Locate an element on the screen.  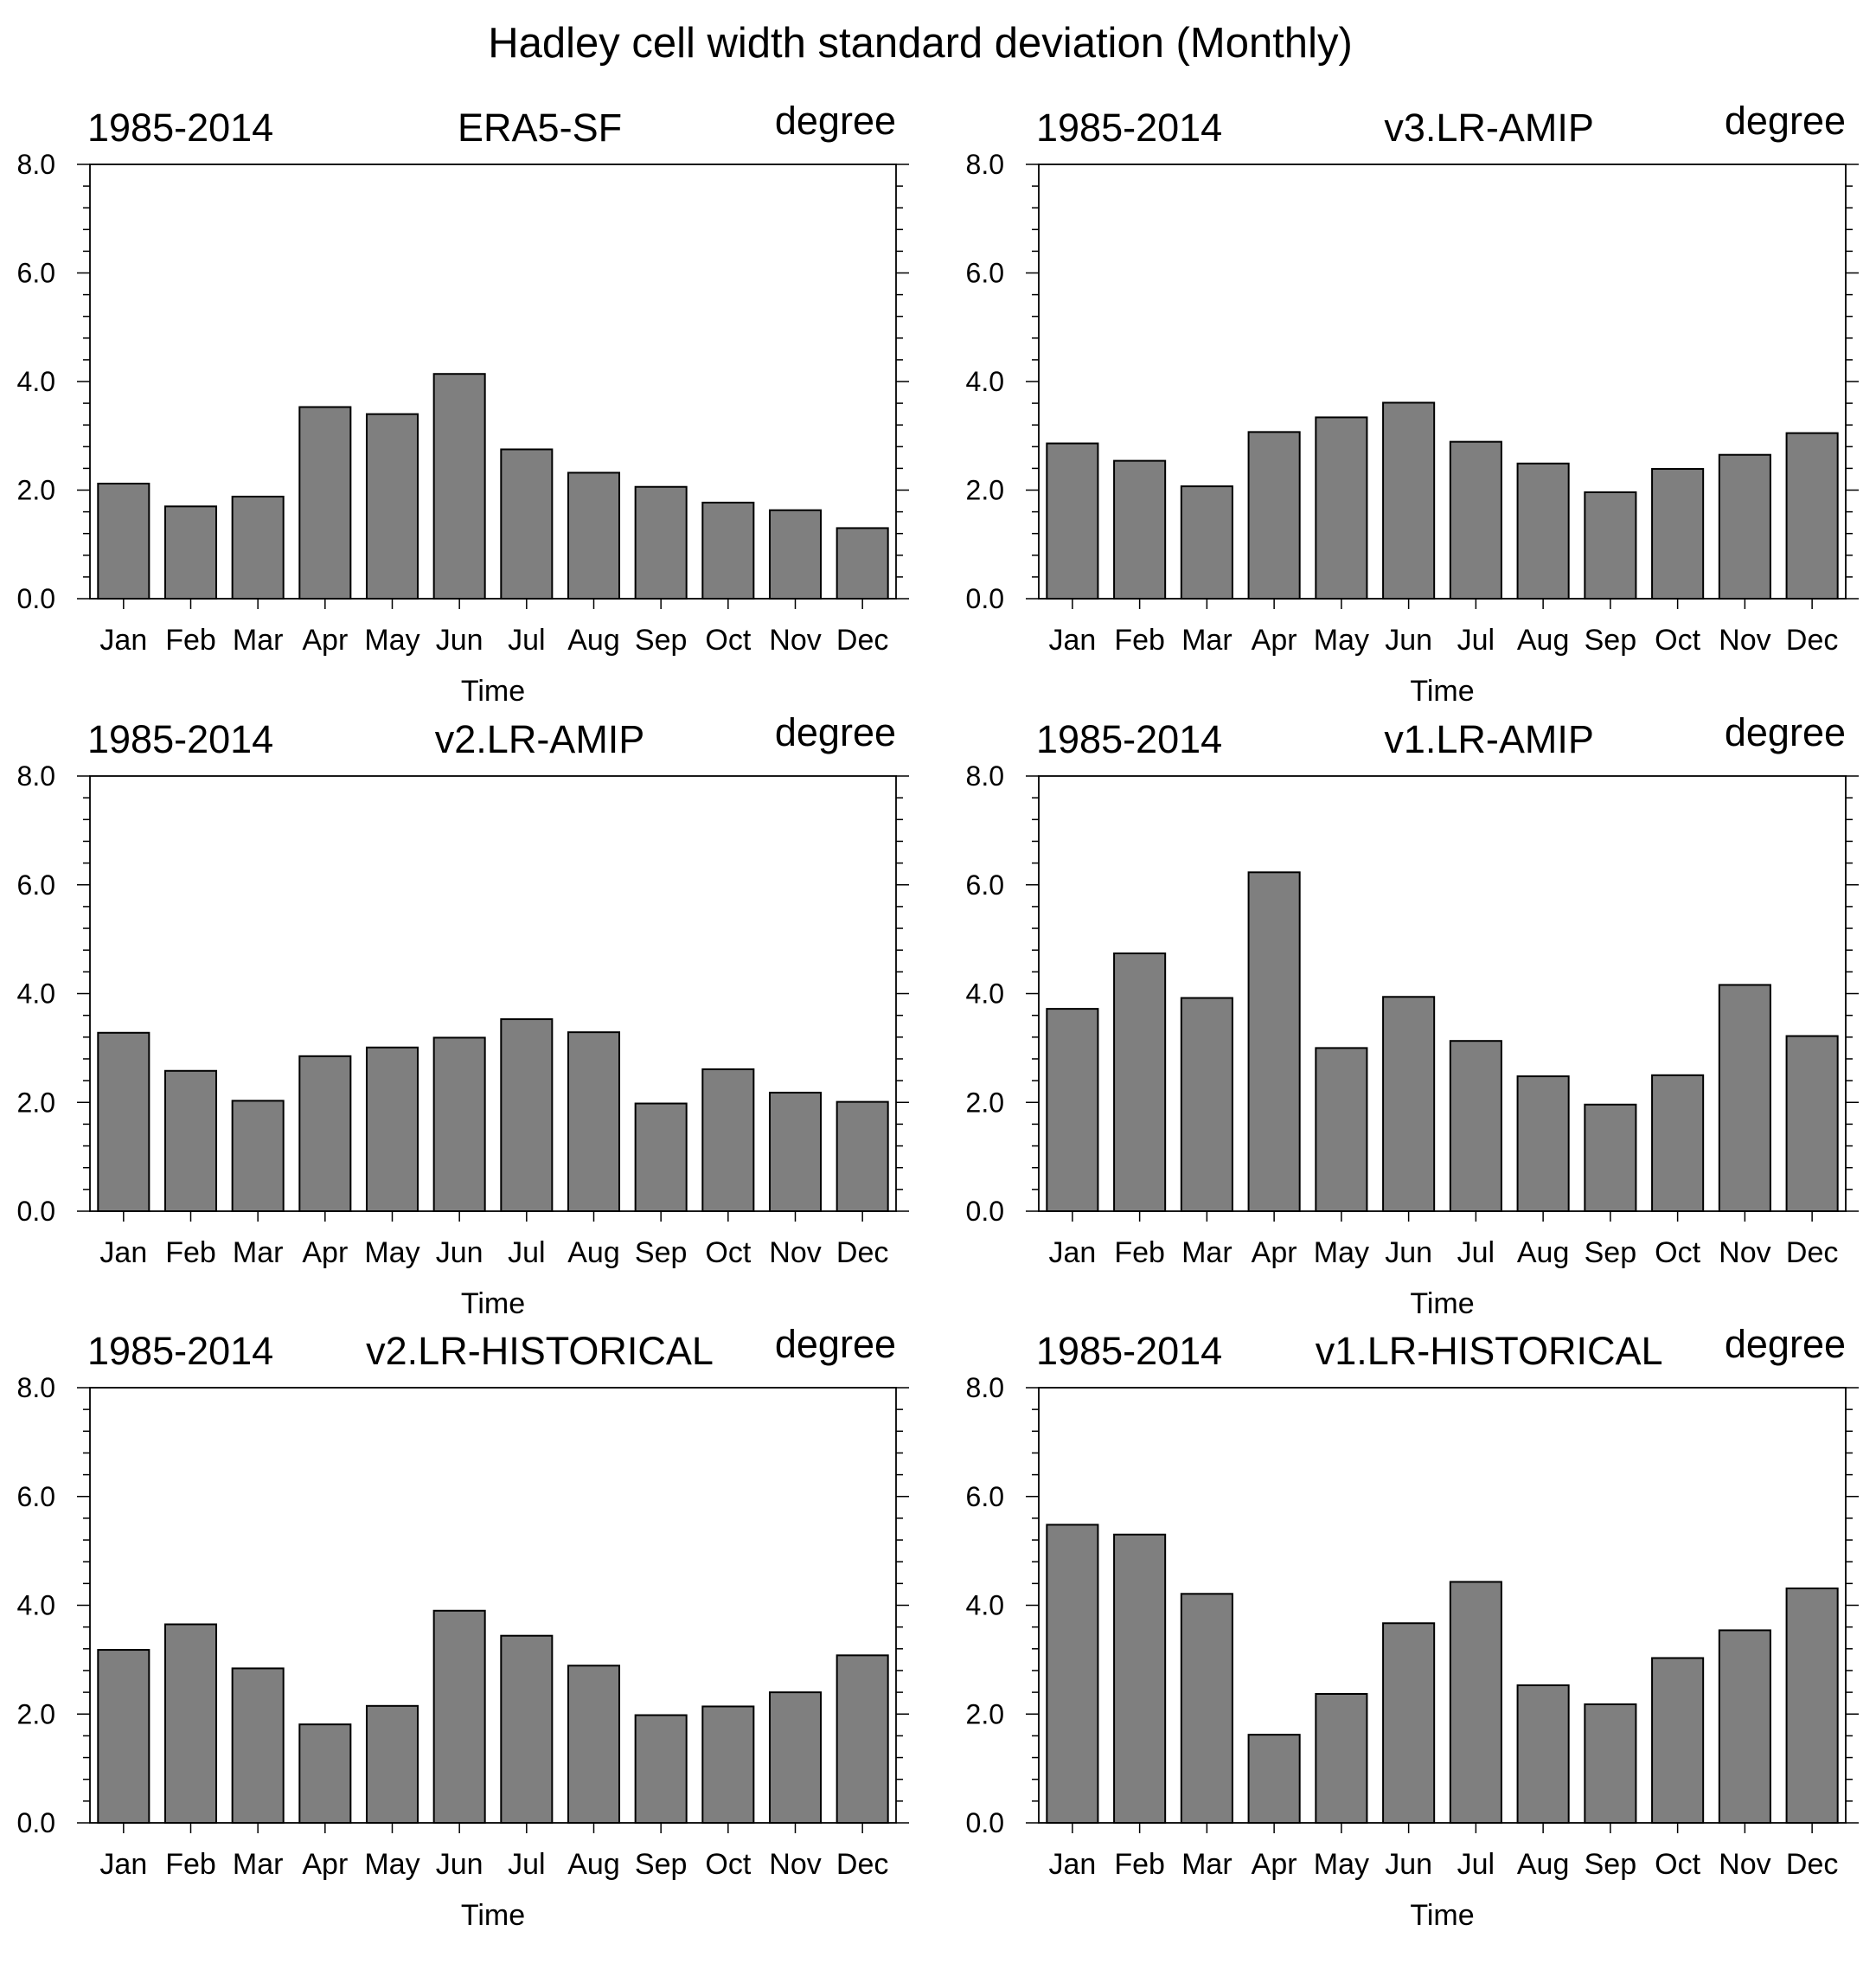
x-tick-label: Dec is located at coordinates (1812, 640).